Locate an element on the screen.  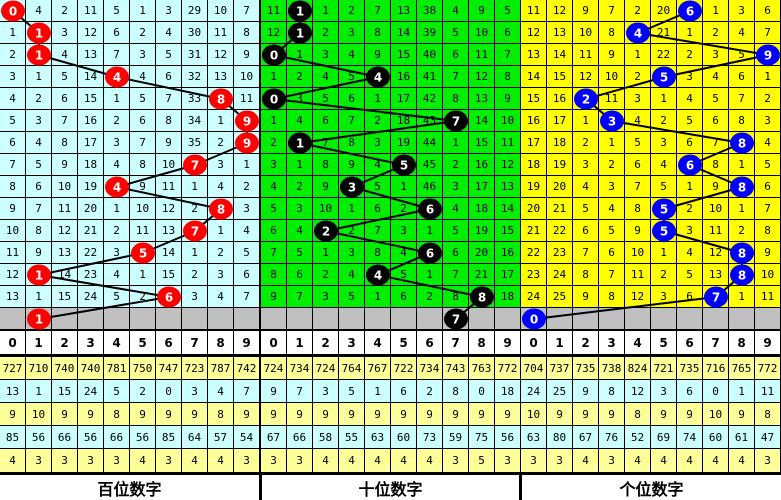
hit-ball: 4 is located at coordinates (638, 33).